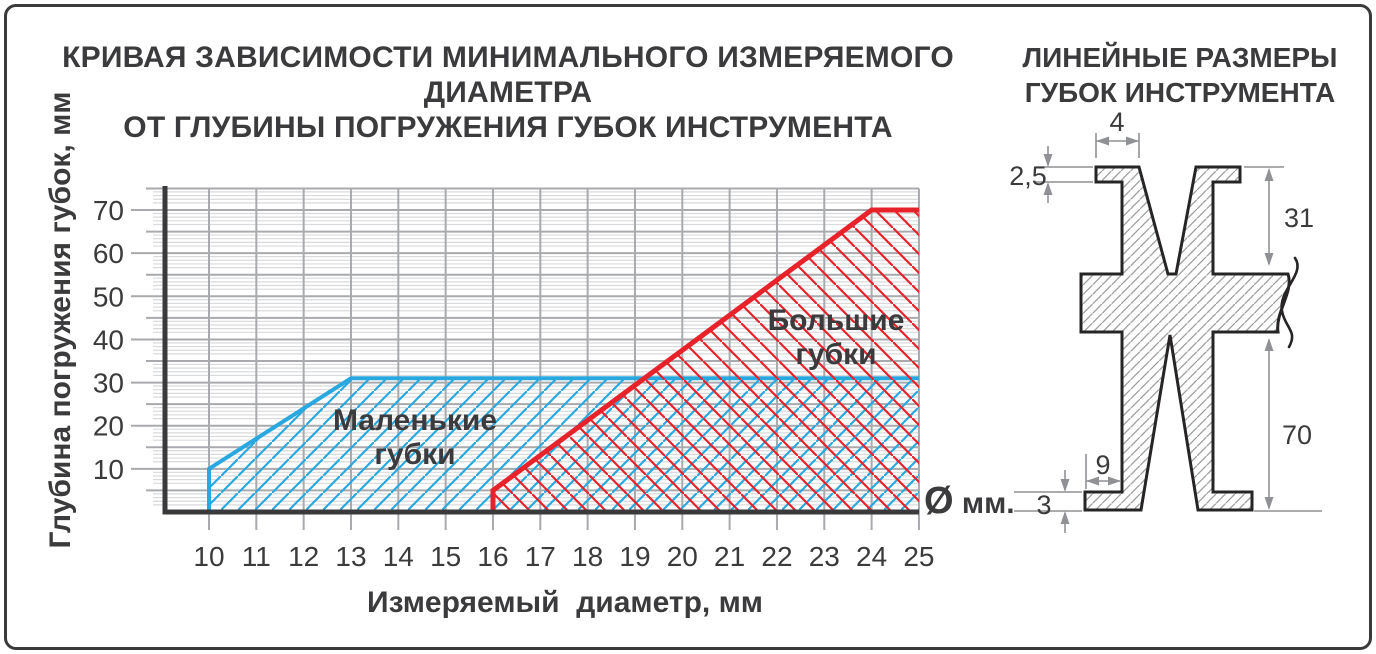 The width and height of the screenshot is (1376, 654). What do you see at coordinates (918, 556) in the screenshot?
I see `x-tick-label: 25` at bounding box center [918, 556].